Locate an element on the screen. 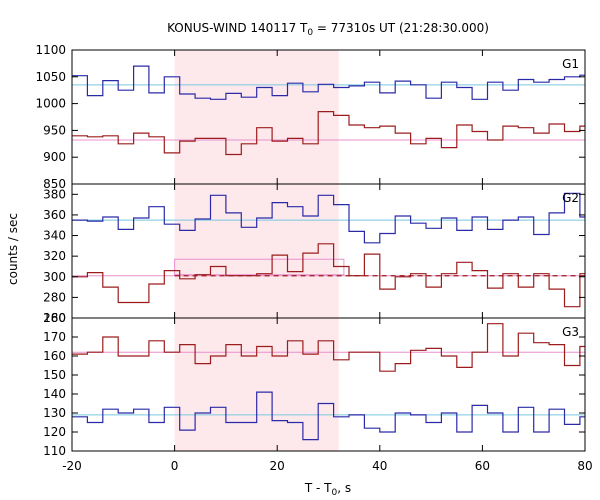 This screenshot has height=500, width=600. x-axis-label: T - T0, s is located at coordinates (327, 489).